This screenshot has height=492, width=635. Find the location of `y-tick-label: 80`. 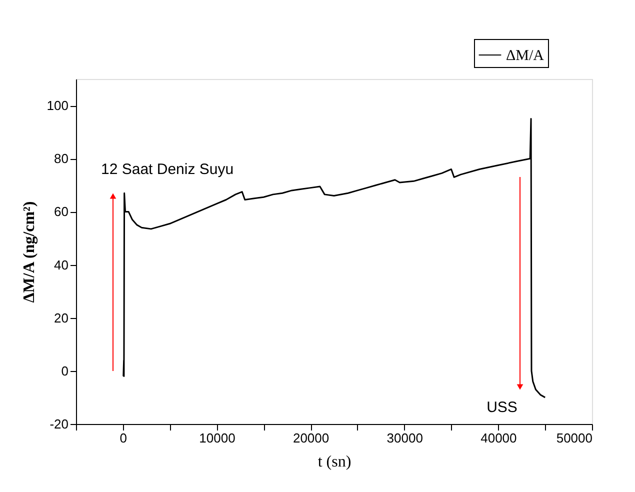

y-tick-label: 80 is located at coordinates (61, 158).